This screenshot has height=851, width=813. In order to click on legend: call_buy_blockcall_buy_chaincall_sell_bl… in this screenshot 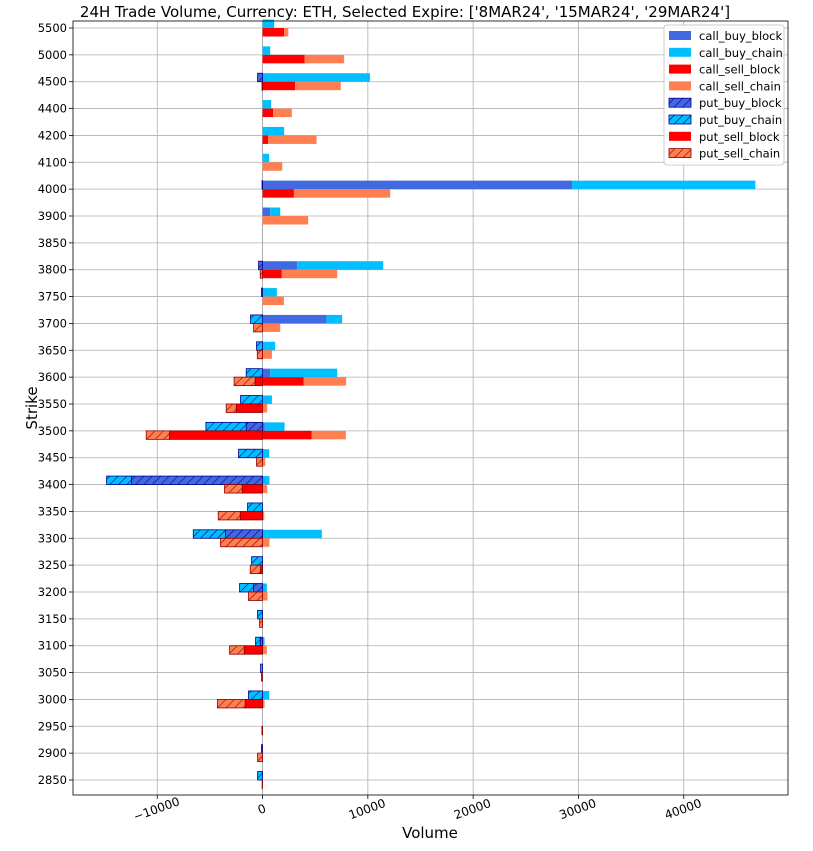, I will do `click(724, 95)`.